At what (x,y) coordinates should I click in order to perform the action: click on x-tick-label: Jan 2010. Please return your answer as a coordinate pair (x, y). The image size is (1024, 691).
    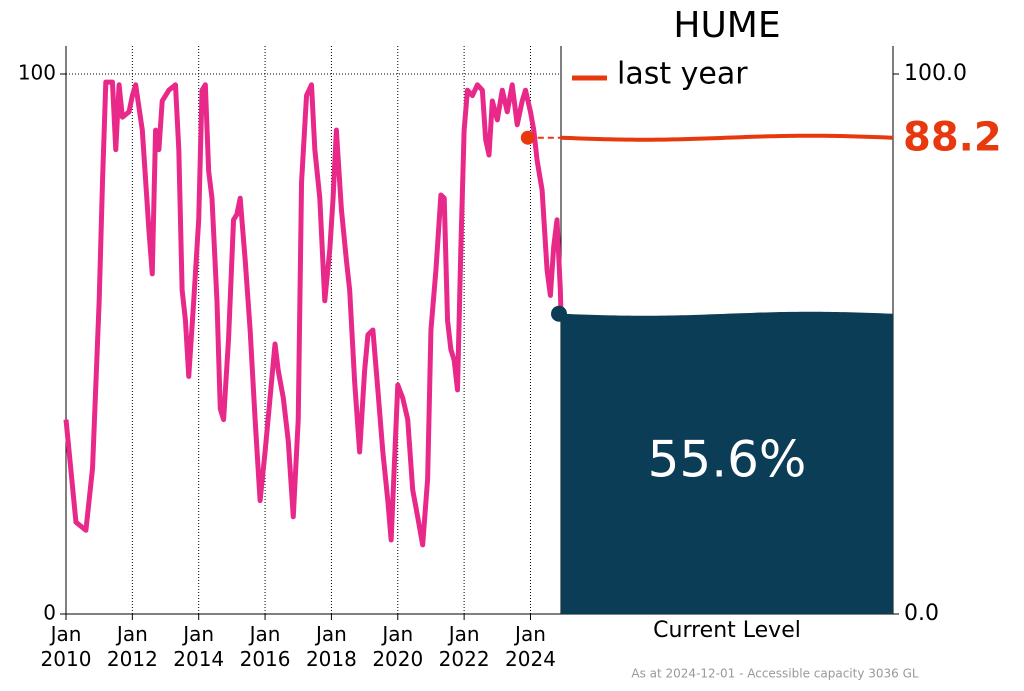
    Looking at the image, I should click on (66, 646).